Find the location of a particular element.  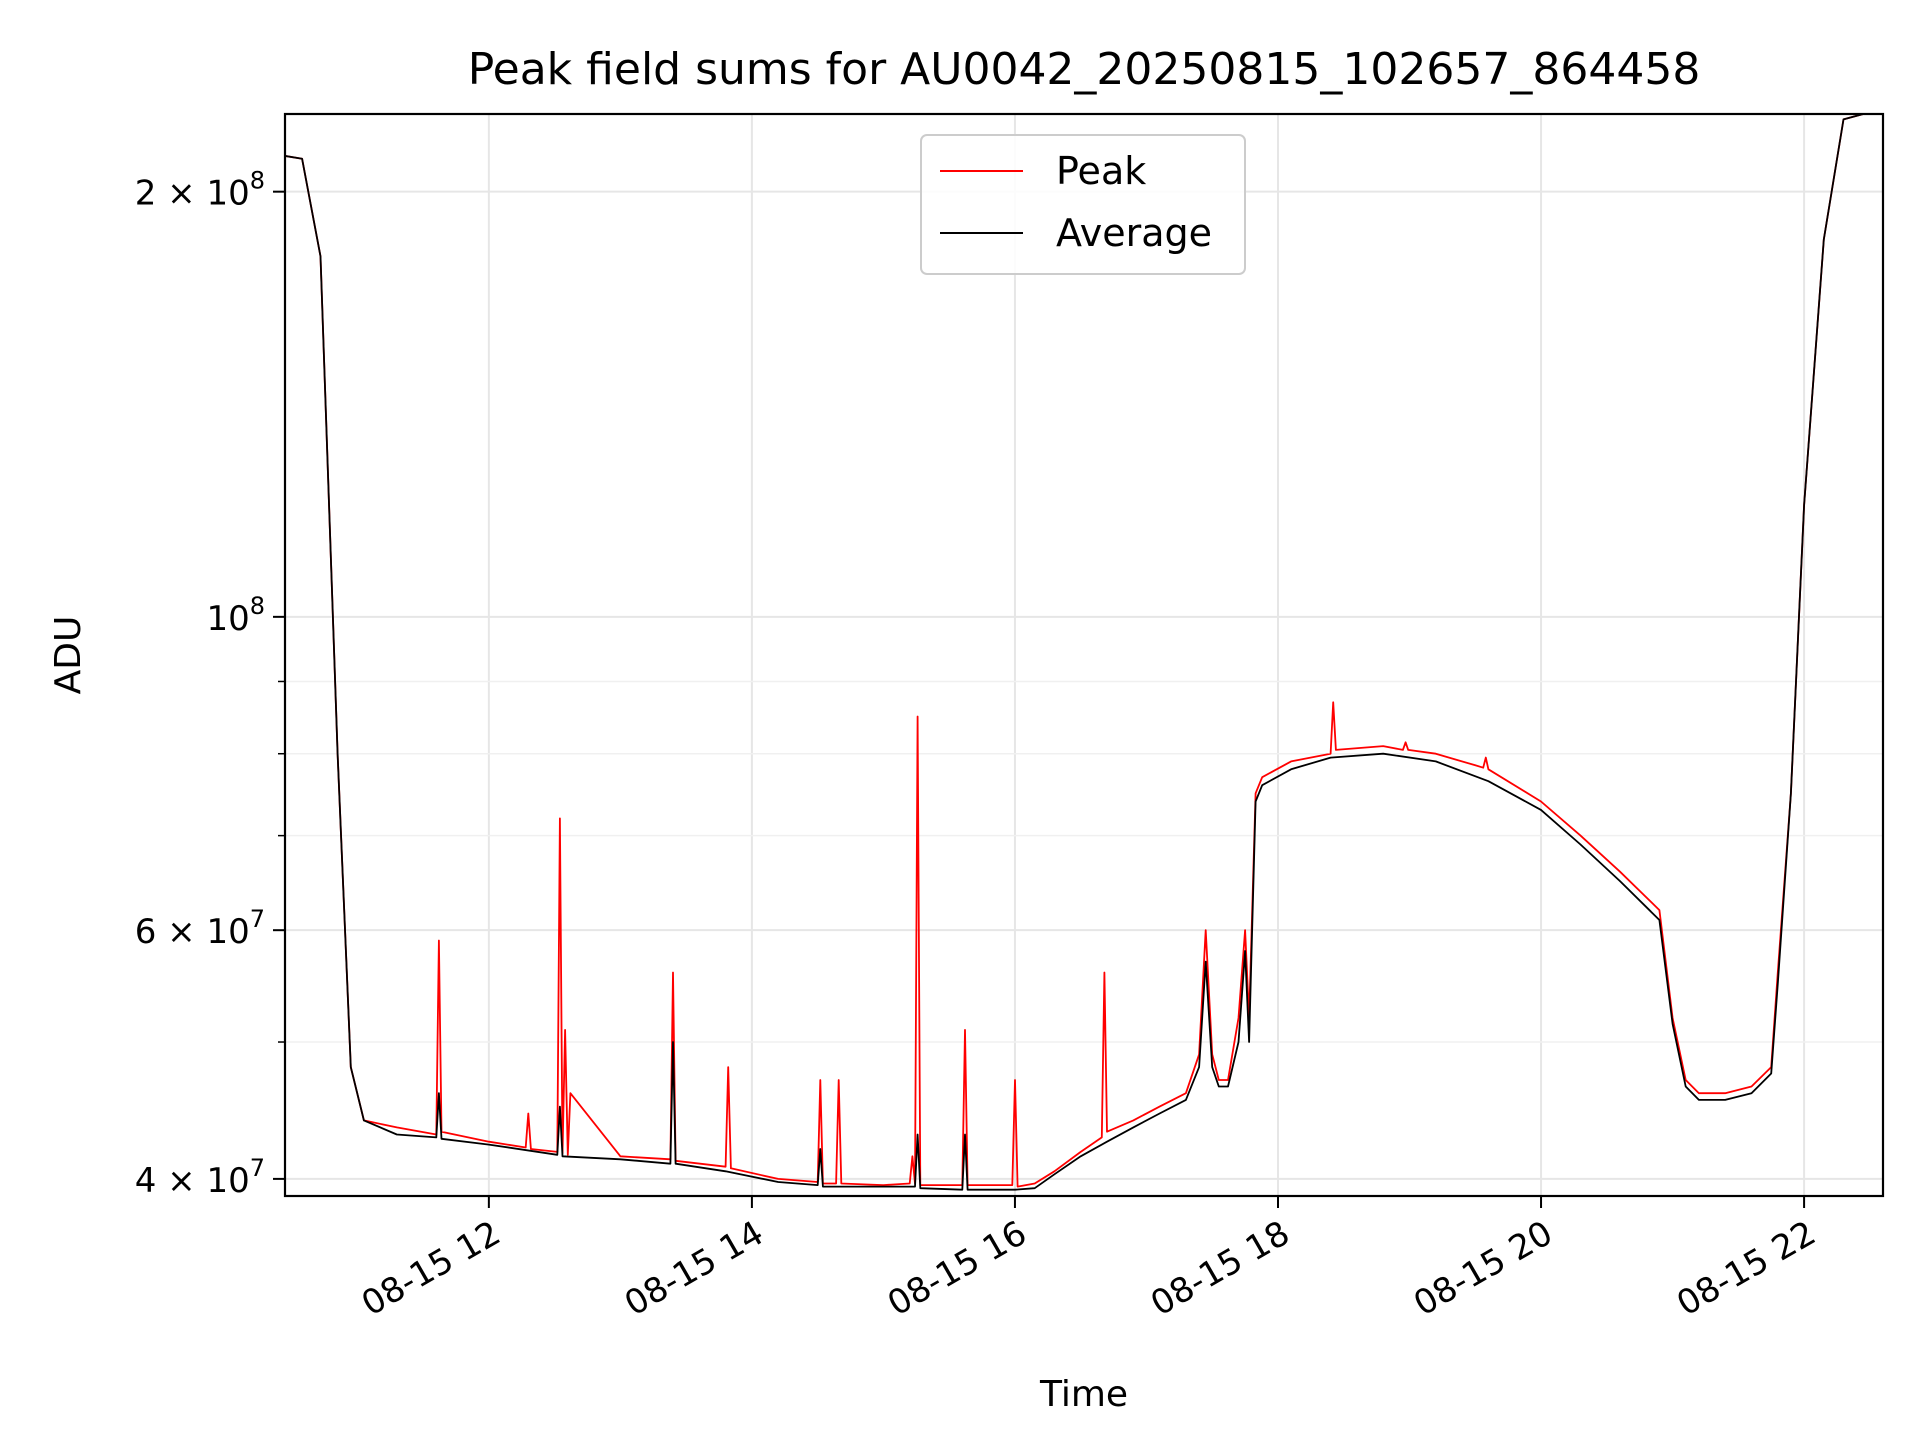

legend-label-average: Average is located at coordinates (1134, 233).